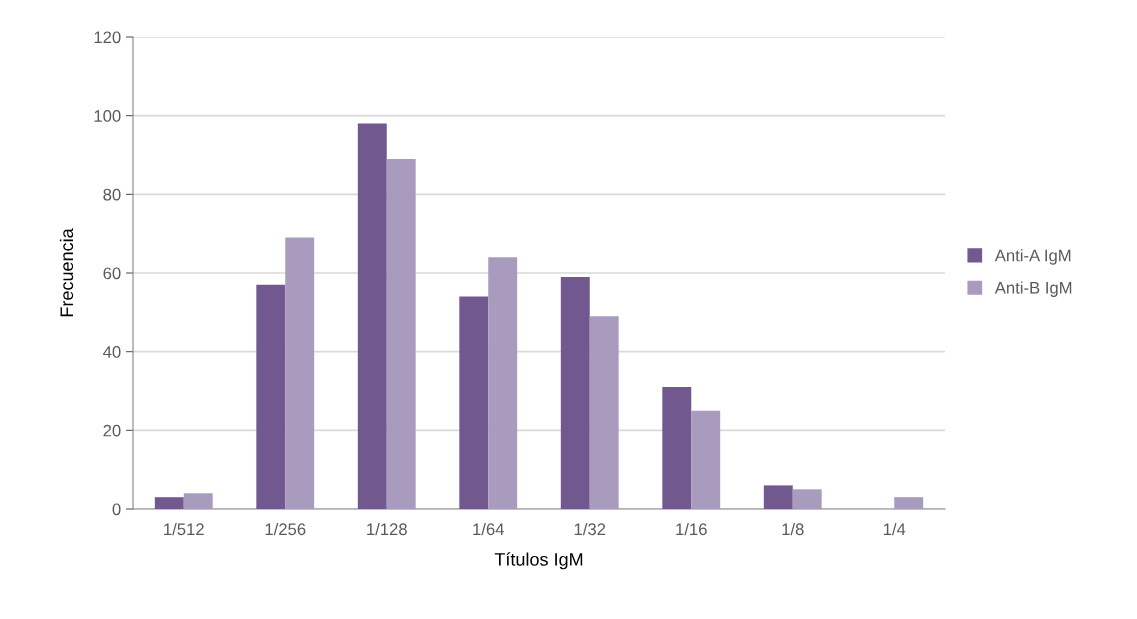 The height and width of the screenshot is (619, 1137). I want to click on x-axis-title: Títulos IgM, so click(538, 561).